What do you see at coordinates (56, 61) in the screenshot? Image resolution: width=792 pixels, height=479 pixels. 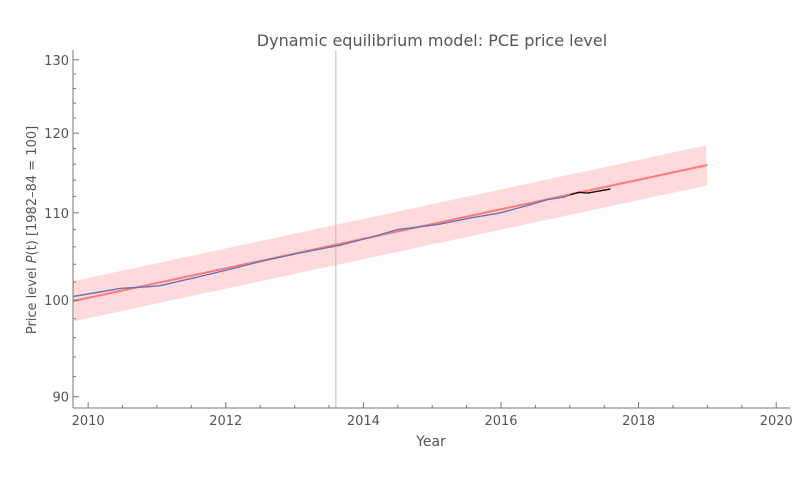 I see `y-tick-label: 130` at bounding box center [56, 61].